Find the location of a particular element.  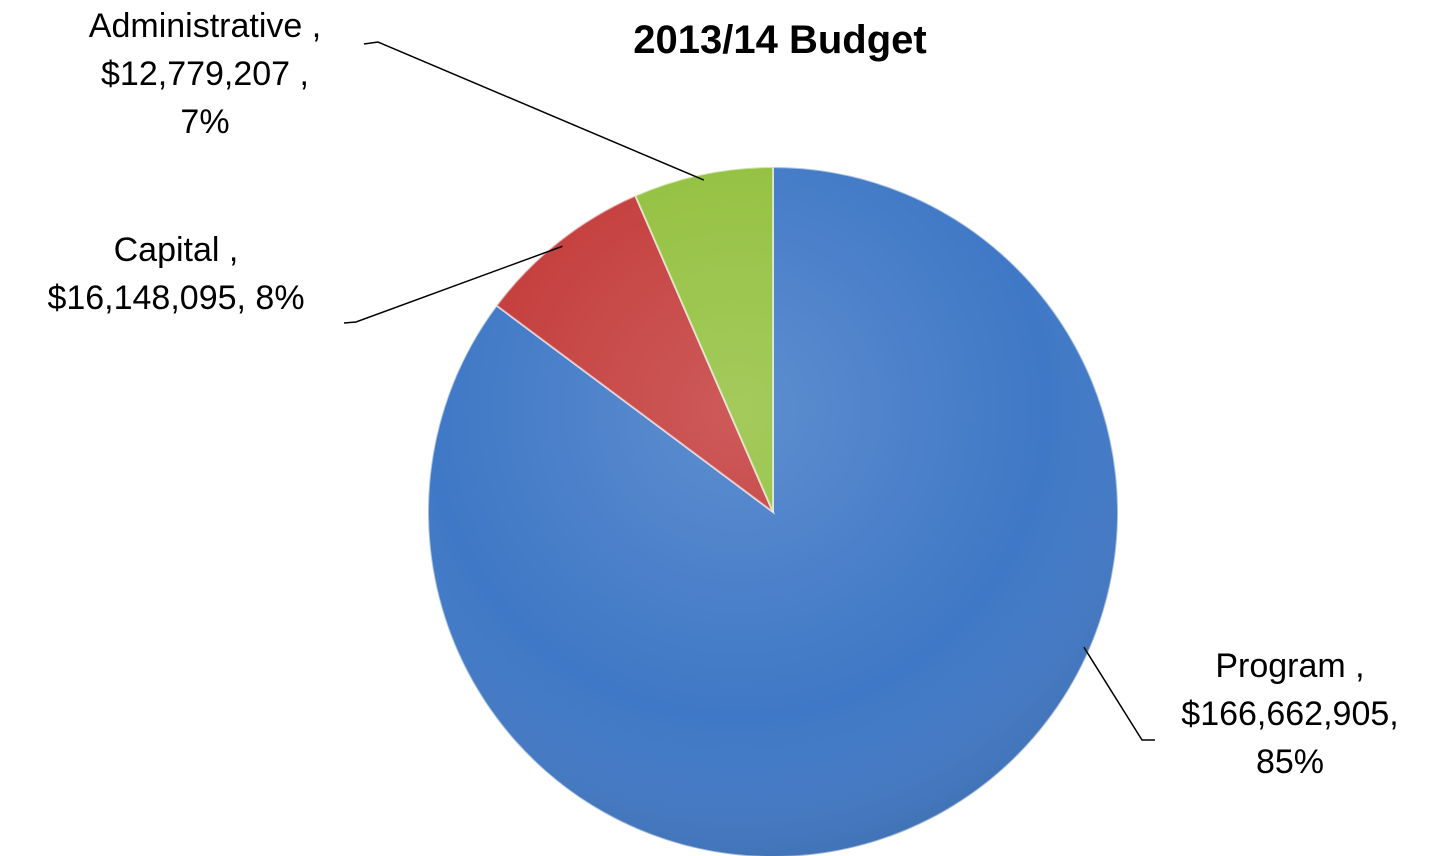

data-label-program-line-2: $166,662,905, is located at coordinates (1290, 714).